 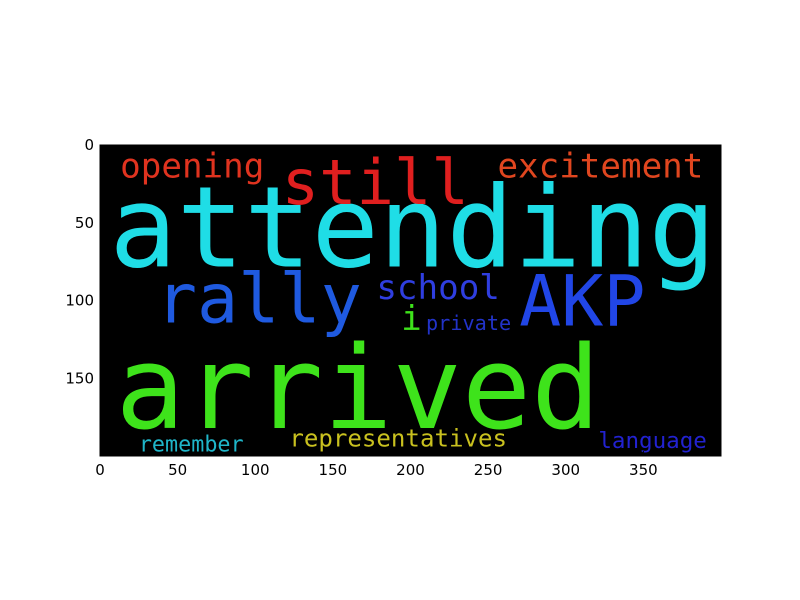 I want to click on x-tick-label: 0, so click(x=100, y=470).